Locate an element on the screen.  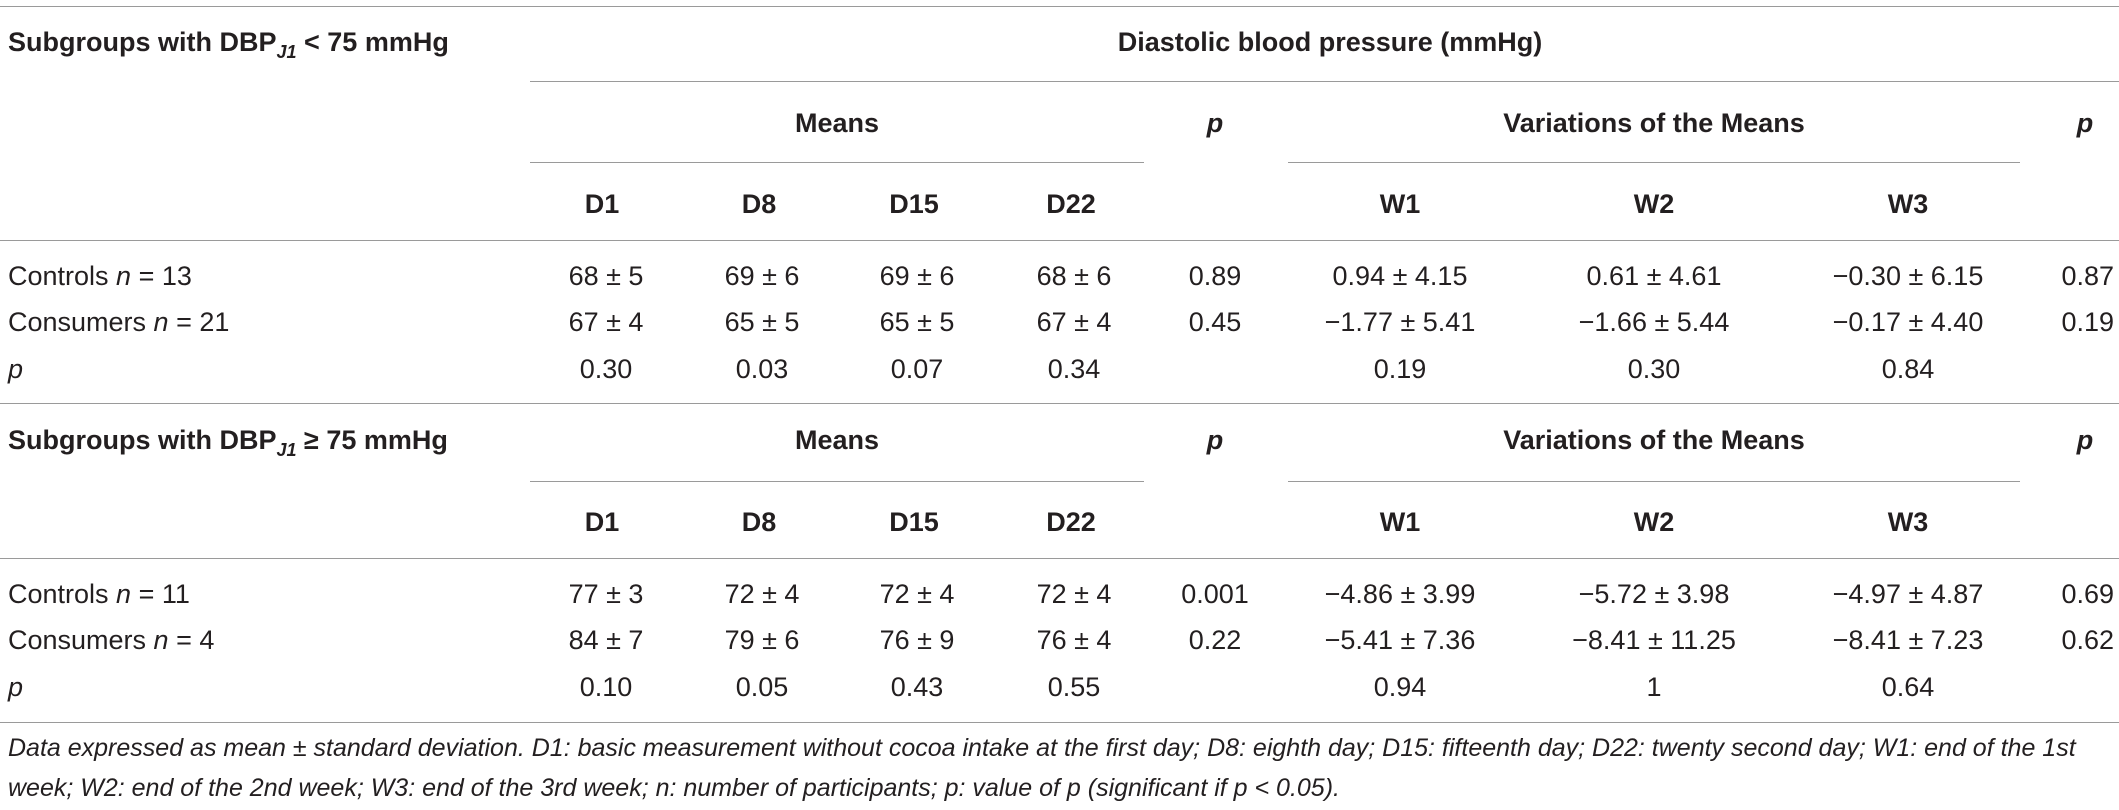
section-2-title: Subgroups with DBPJ1 ≥ 75 mmHg is located at coordinates (228, 442).